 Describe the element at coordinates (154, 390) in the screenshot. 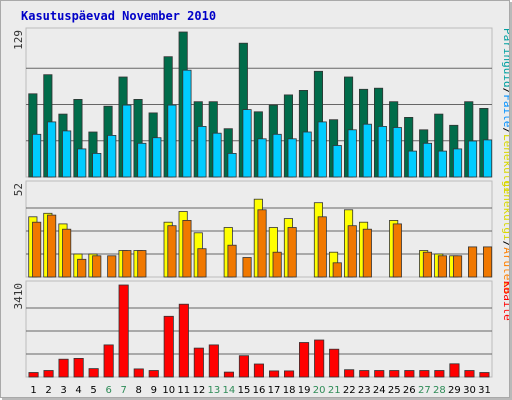

I see `x-tick-label: 9` at that location.